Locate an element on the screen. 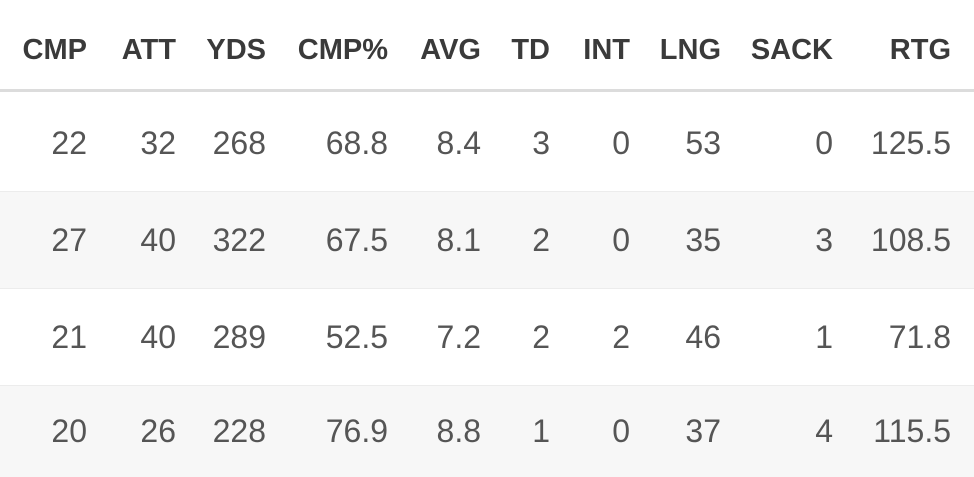 Image resolution: width=974 pixels, height=477 pixels. column-header-yds: YDS is located at coordinates (236, 50).